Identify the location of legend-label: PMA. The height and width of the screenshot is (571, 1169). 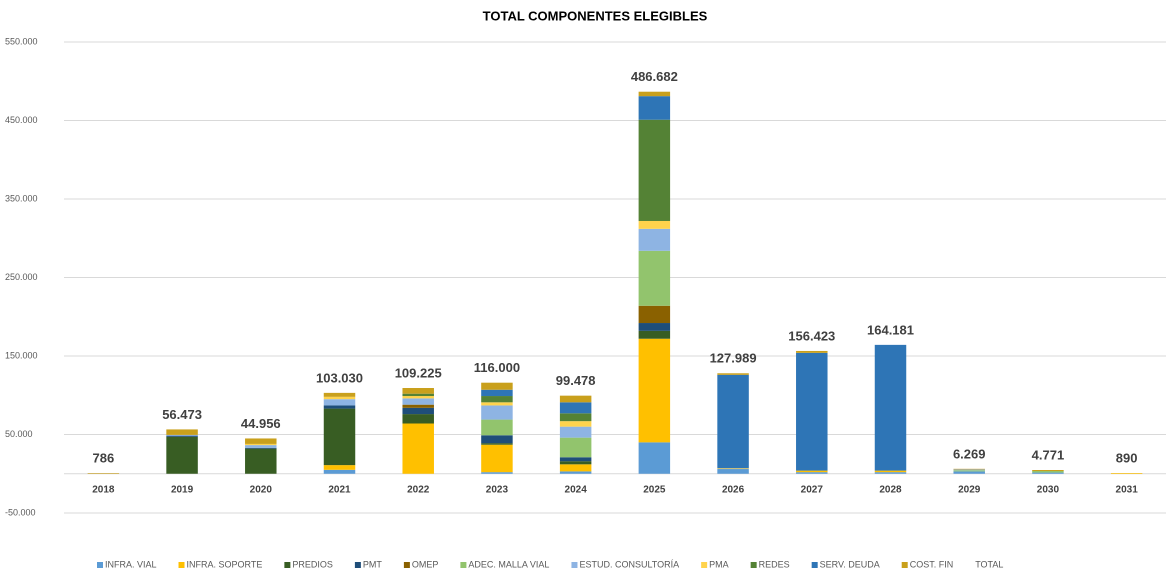
(719, 564).